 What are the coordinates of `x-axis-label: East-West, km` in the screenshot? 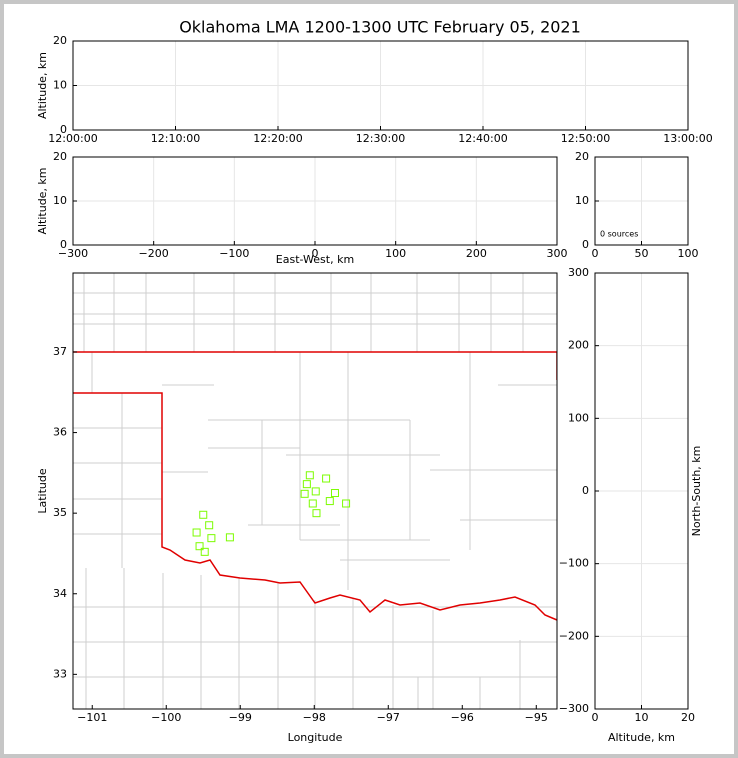 It's located at (315, 259).